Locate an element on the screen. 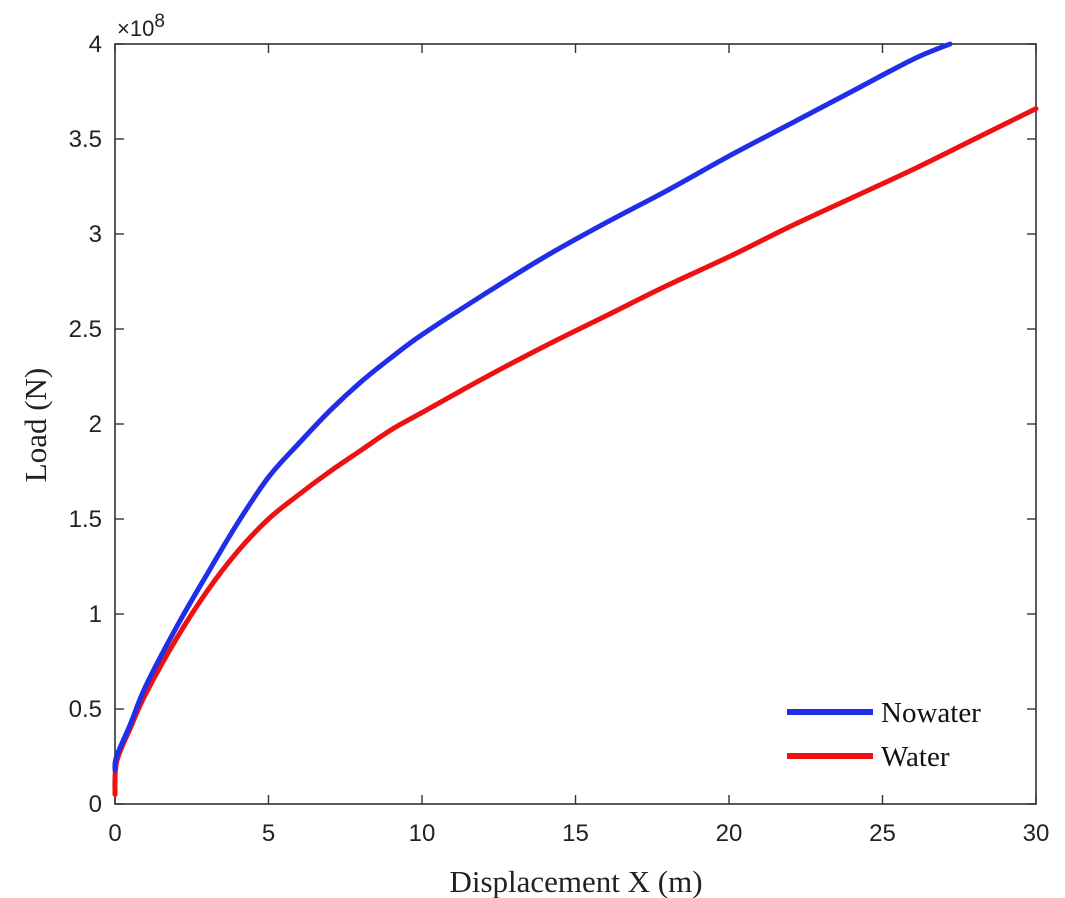  x-tick-label: 25 is located at coordinates (882, 833).